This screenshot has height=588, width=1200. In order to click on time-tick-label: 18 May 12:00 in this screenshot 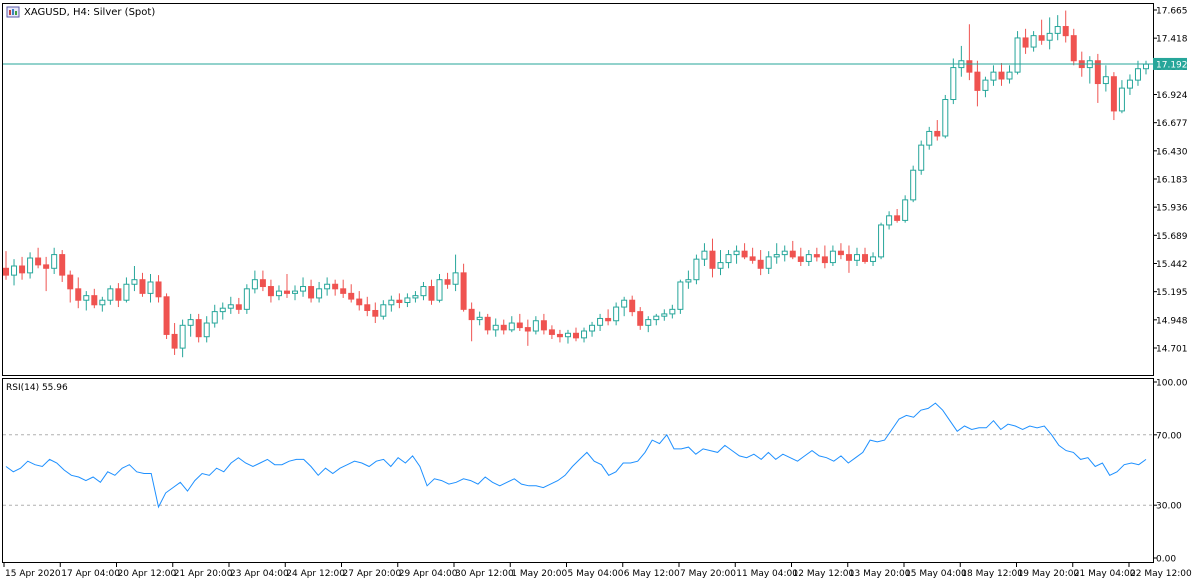, I will do `click(992, 574)`.